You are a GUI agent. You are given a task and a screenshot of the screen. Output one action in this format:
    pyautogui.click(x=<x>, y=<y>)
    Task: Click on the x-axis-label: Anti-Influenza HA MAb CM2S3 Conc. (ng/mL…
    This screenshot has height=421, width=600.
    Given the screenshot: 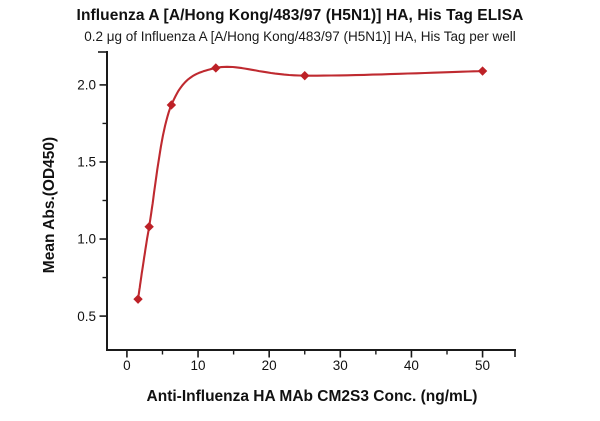 What is the action you would take?
    pyautogui.click(x=312, y=396)
    